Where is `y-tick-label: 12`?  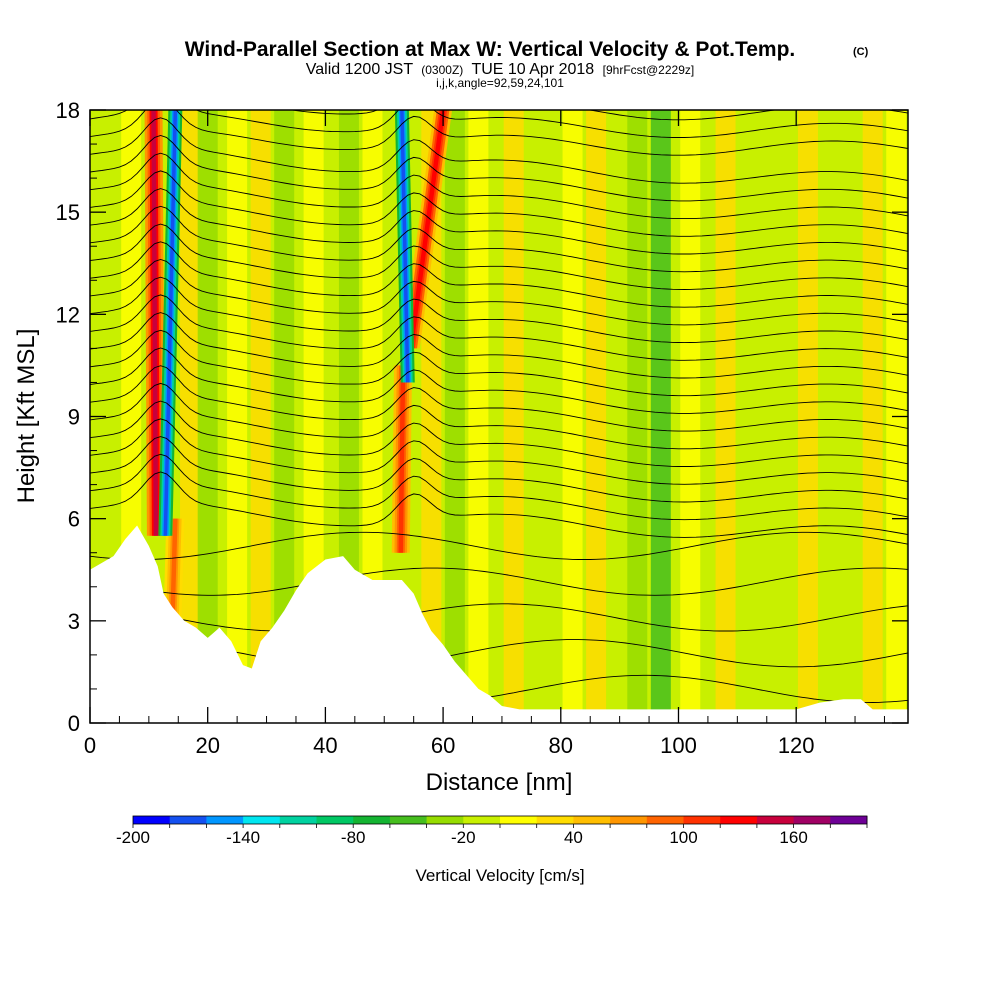
y-tick-label: 12 is located at coordinates (68, 314).